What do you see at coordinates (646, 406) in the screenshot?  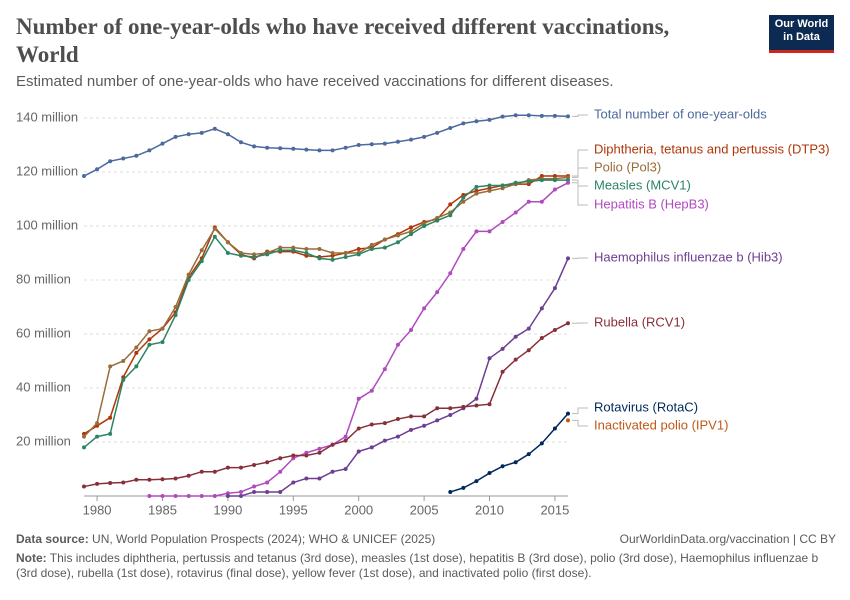 I see `legend-label: Rotavirus (RotaC)` at bounding box center [646, 406].